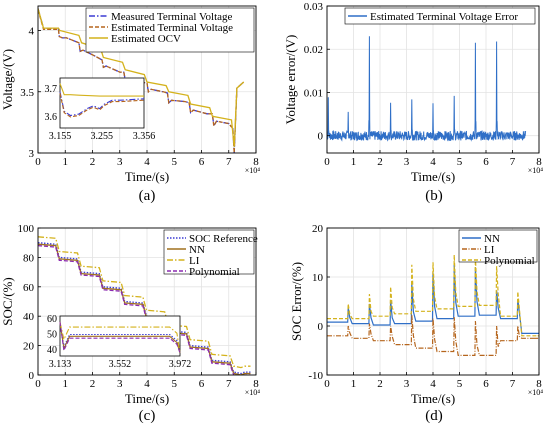 Image resolution: width=550 pixels, height=437 pixels. What do you see at coordinates (60, 364) in the screenshot?
I see `inset-x-tick-label: 3.133` at bounding box center [60, 364].